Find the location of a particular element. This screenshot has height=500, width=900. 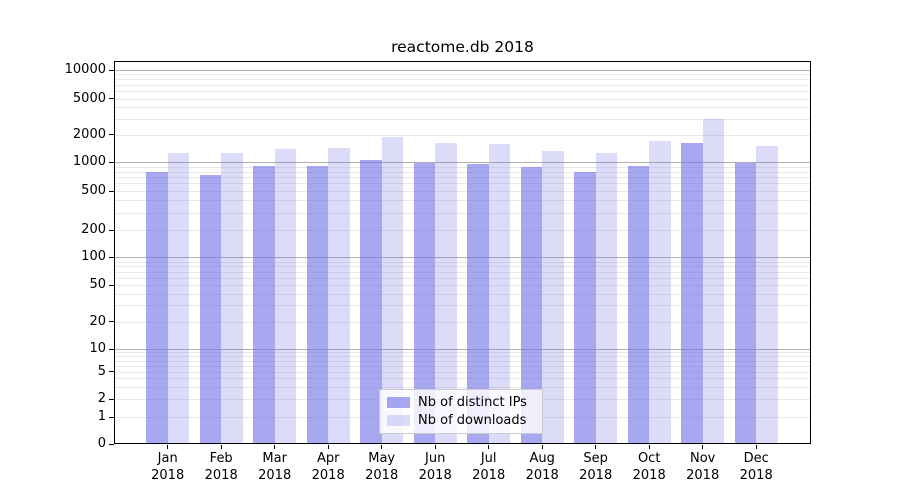

x-tick-month: Jul is located at coordinates (488, 458).